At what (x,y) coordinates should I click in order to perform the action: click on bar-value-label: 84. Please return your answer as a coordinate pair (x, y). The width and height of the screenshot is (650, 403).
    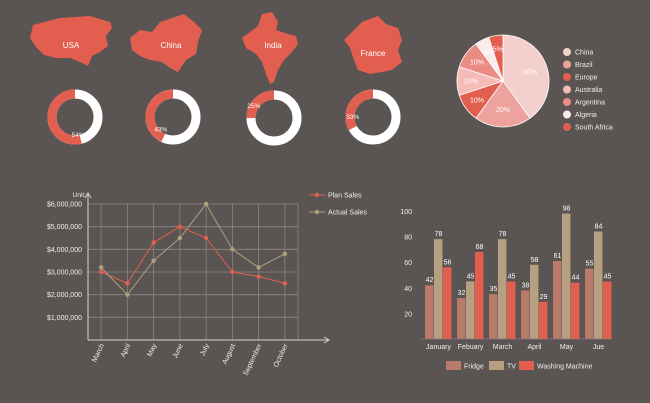
    Looking at the image, I should click on (599, 226).